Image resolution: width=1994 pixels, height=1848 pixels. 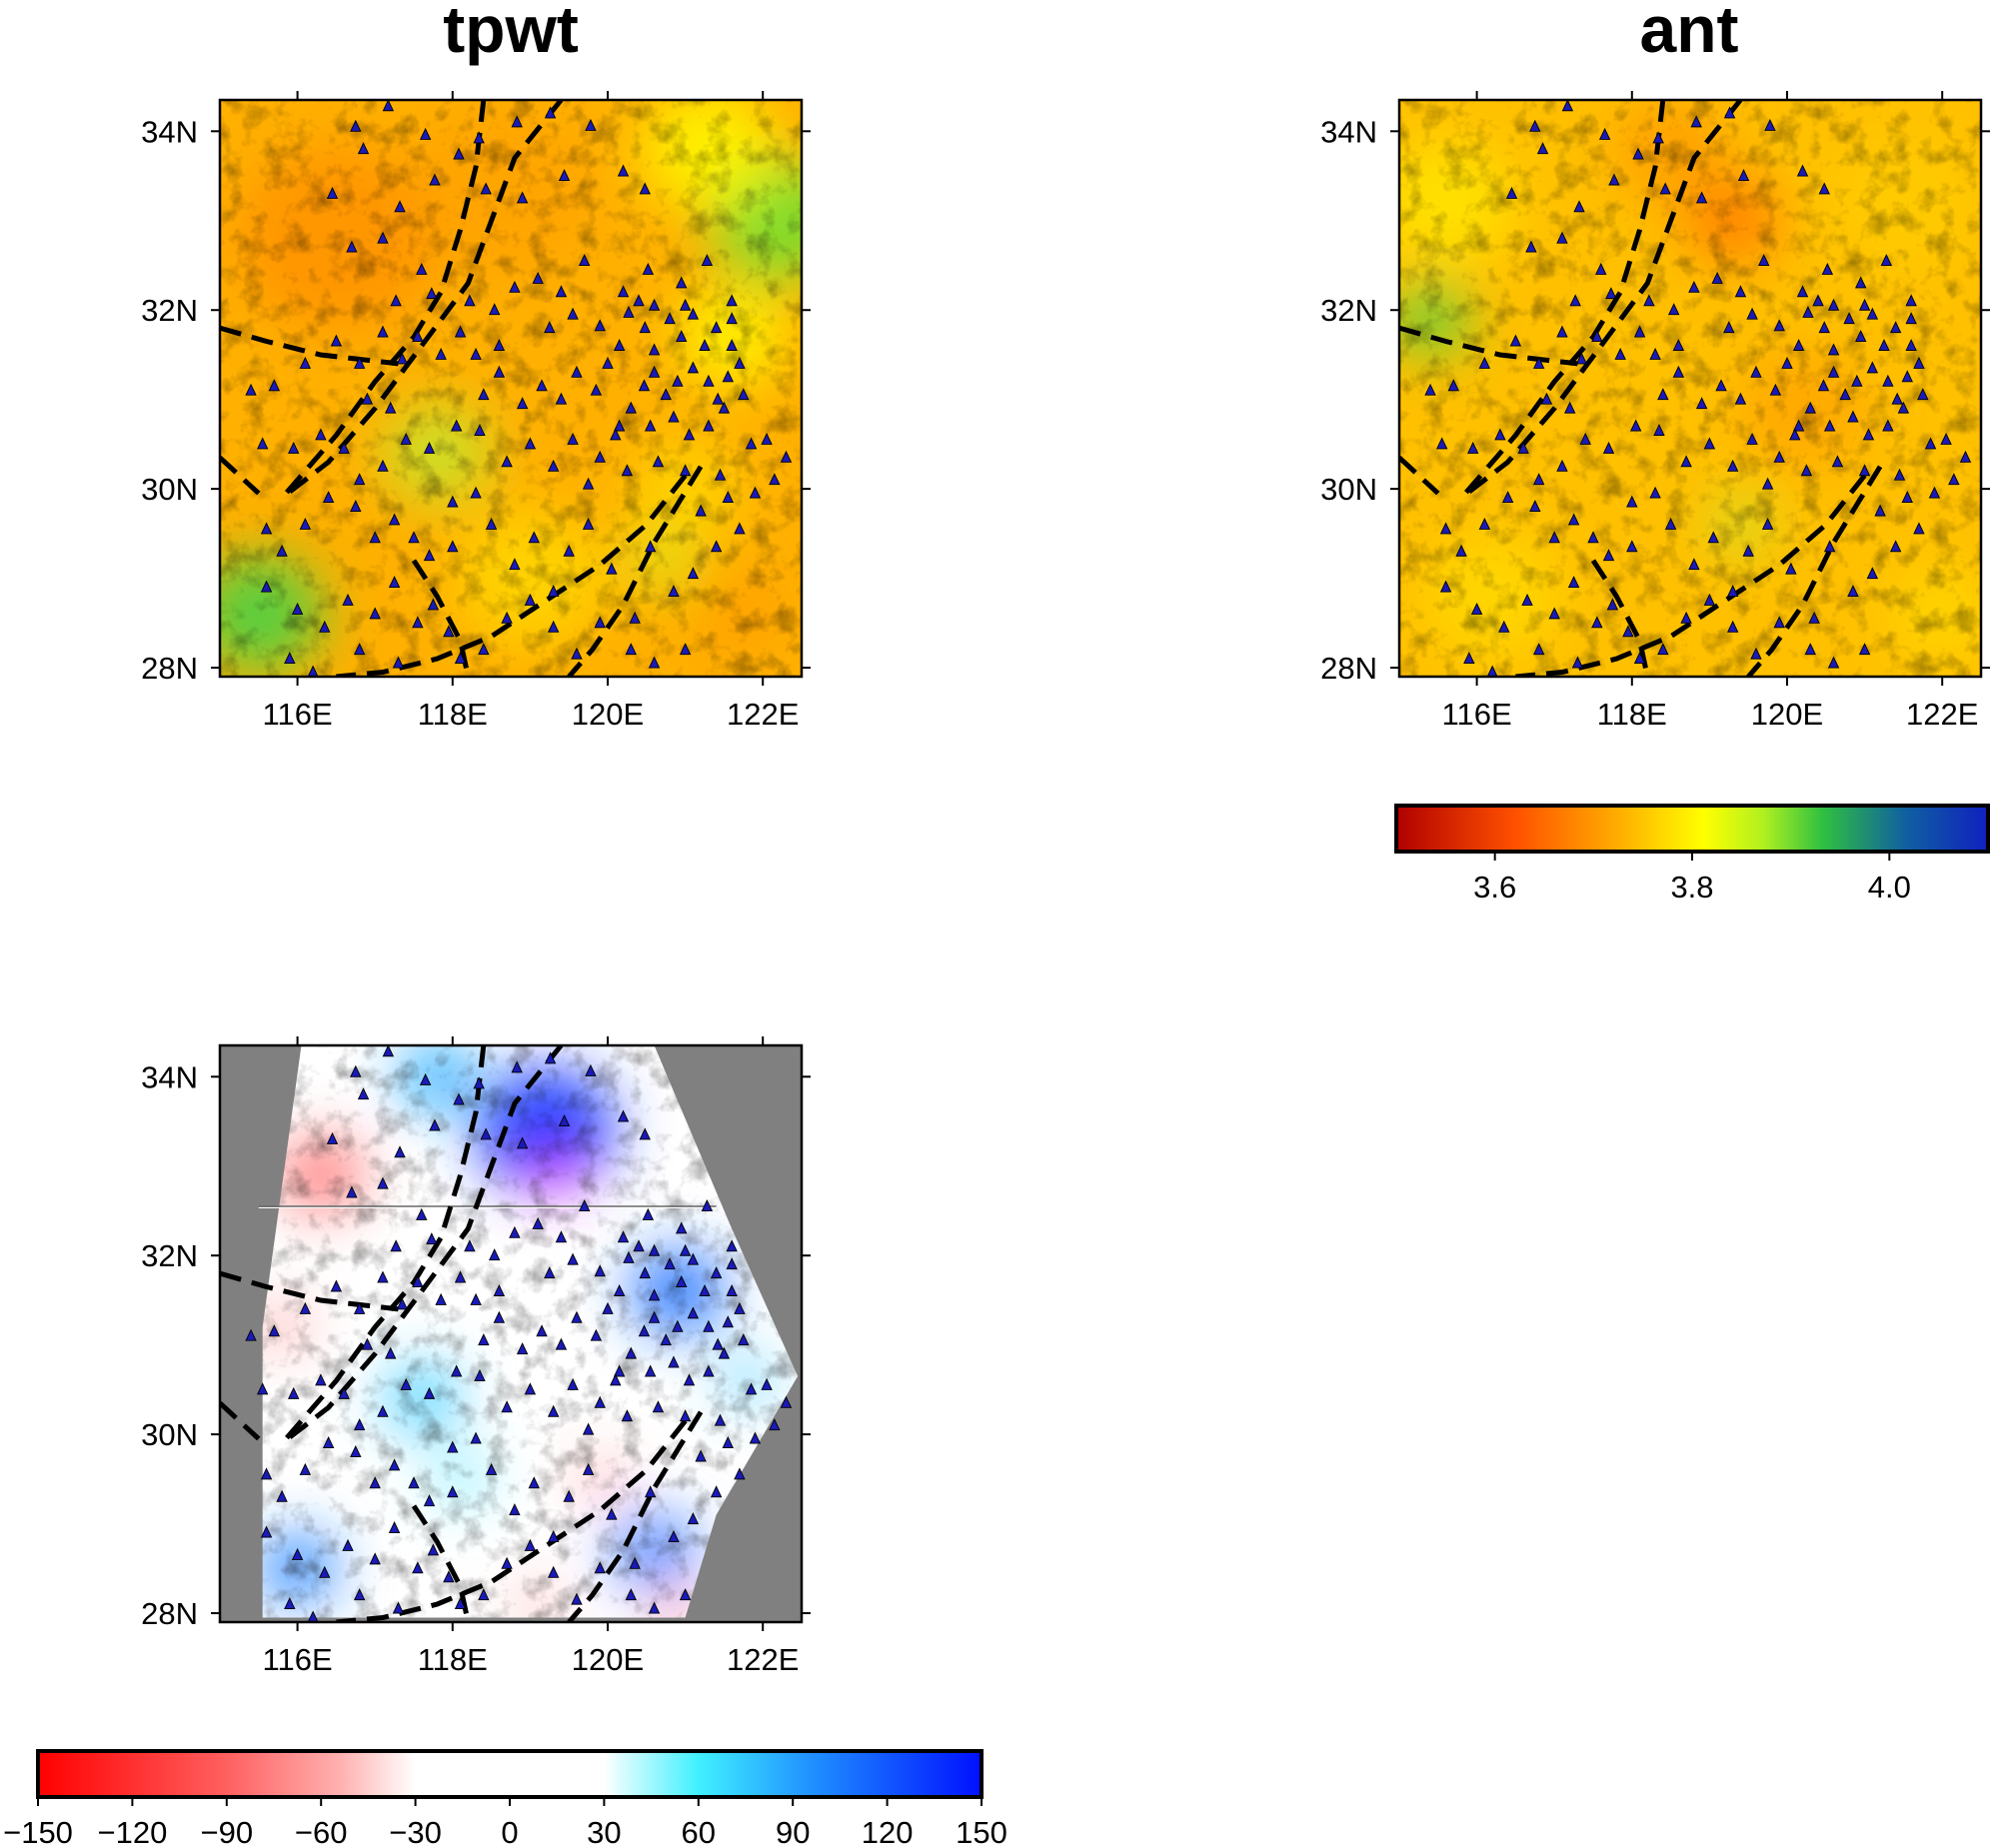 I want to click on x-tick-label: 120E, so click(x=608, y=715).